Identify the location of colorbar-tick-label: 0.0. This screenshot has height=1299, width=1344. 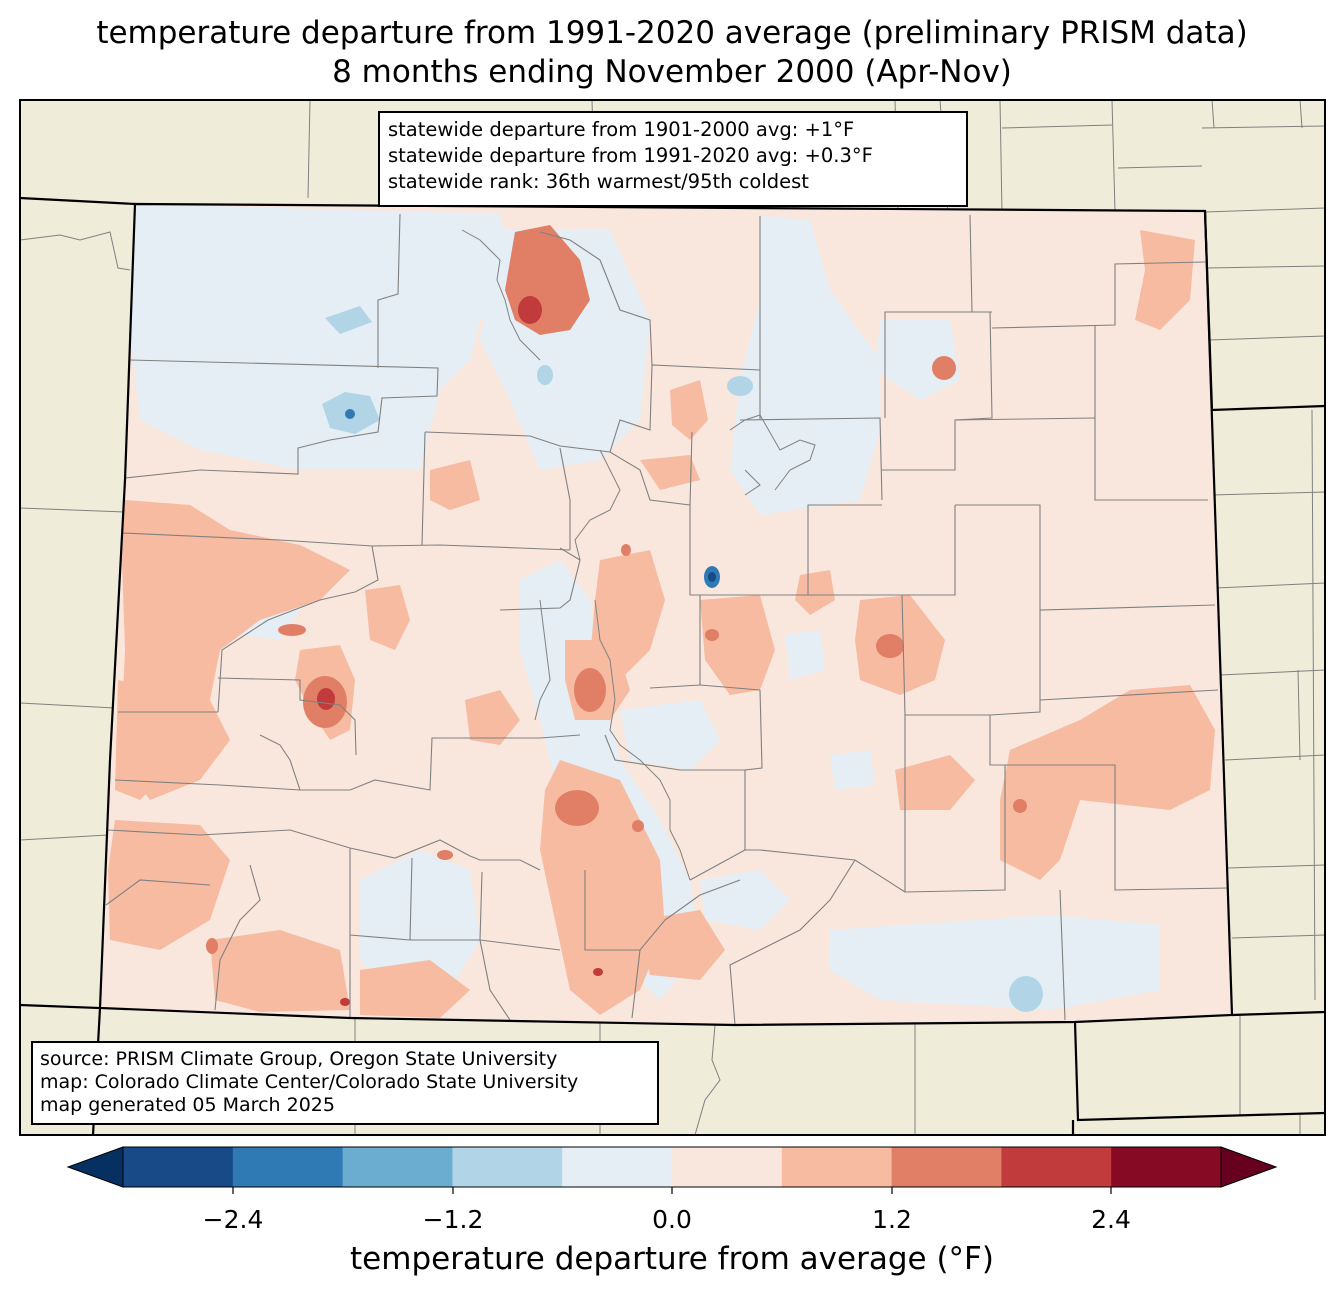
(672, 1219).